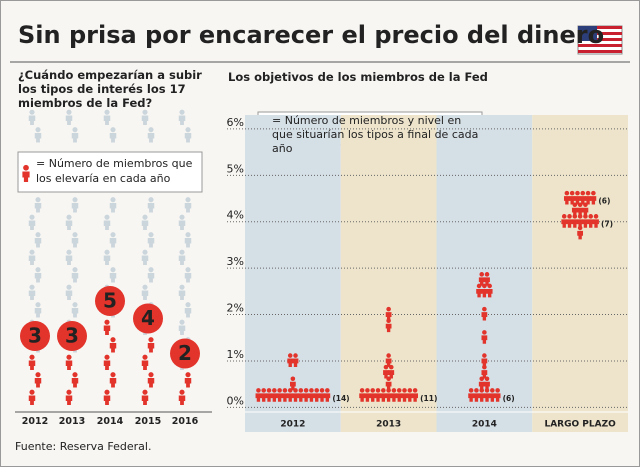 This screenshot has height=467, width=640. I want to click on count-badge, so click(185, 353).